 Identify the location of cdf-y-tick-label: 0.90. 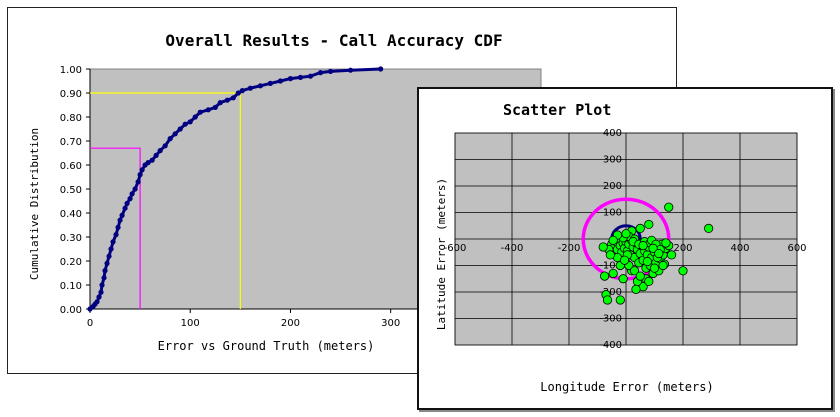
(71, 94).